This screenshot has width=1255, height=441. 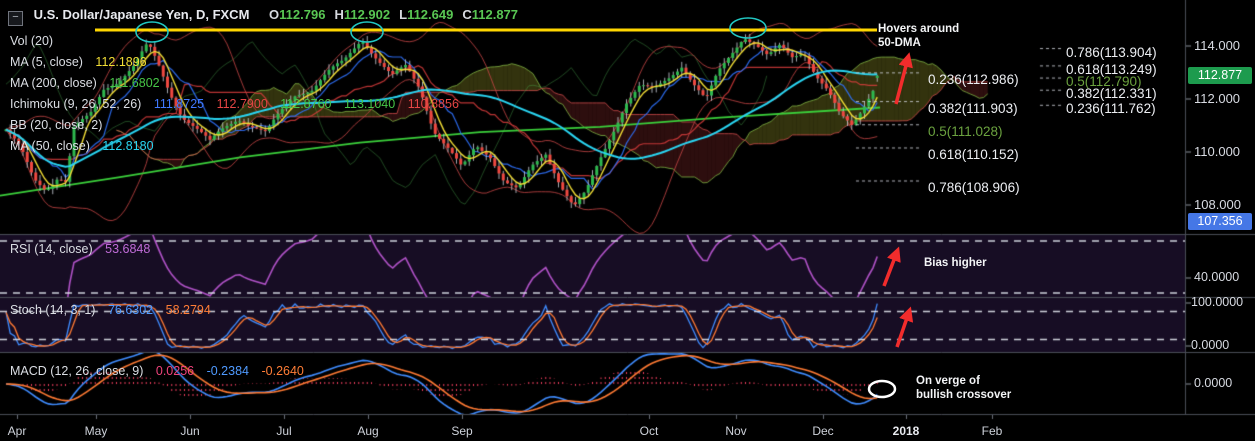 I want to click on legend-bb: BB (20, close, 2), so click(x=56, y=125).